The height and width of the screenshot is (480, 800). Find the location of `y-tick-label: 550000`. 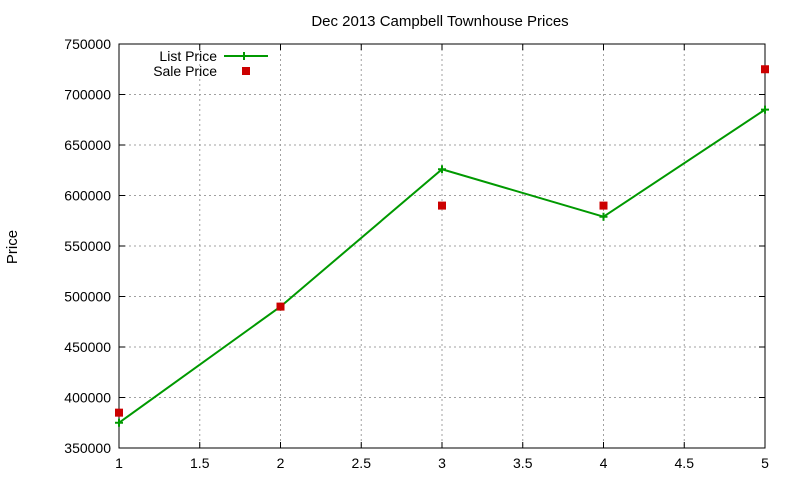

y-tick-label: 550000 is located at coordinates (87, 246).